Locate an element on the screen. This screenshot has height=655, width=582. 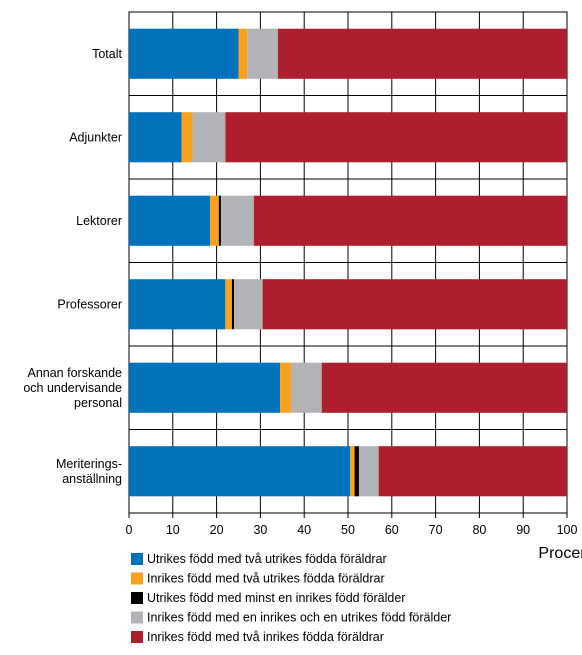
x-axis-title: Procent is located at coordinates (560, 553).